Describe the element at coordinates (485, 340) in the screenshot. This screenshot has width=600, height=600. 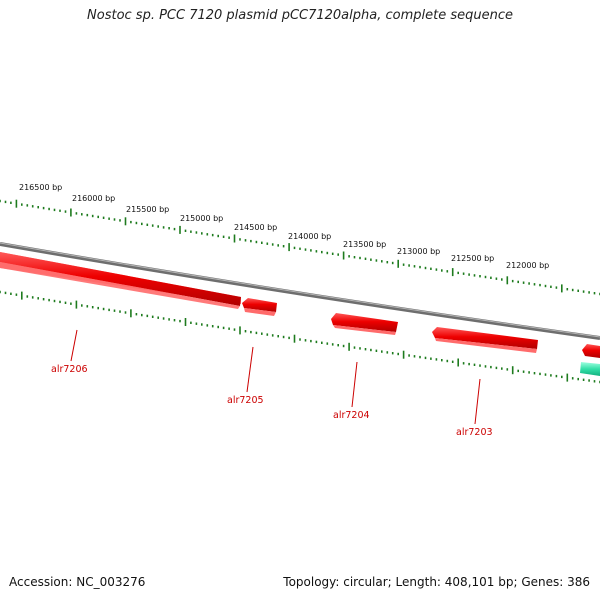
I see `gene-alr7203` at that location.